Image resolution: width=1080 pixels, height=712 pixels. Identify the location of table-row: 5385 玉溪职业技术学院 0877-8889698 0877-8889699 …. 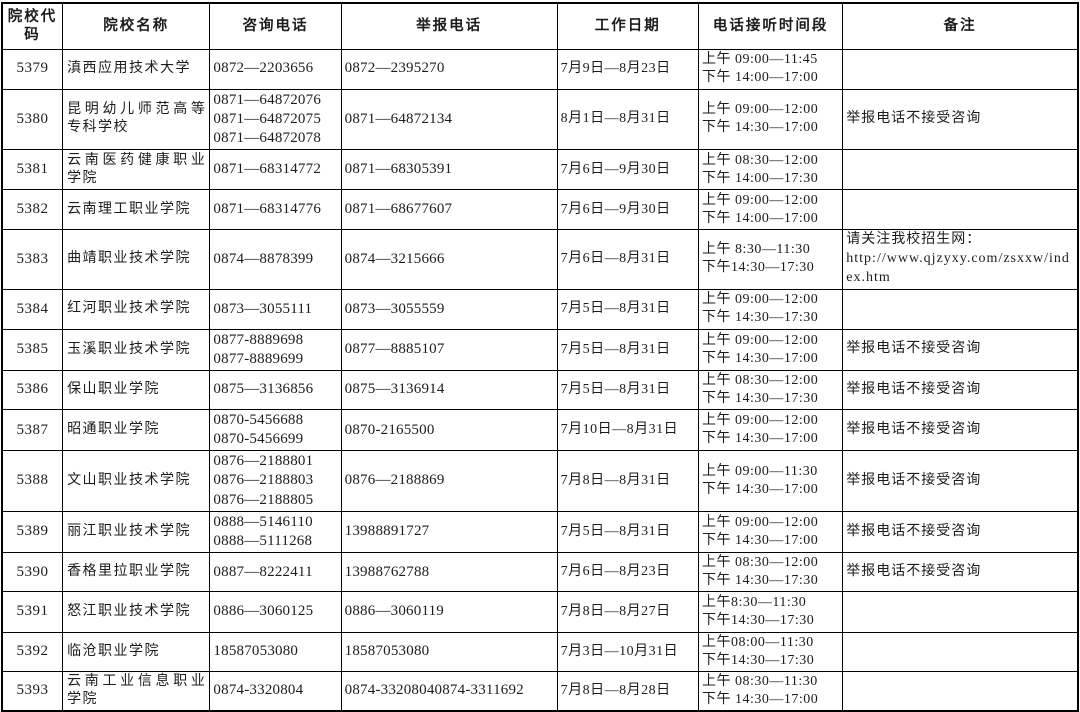
(540, 350).